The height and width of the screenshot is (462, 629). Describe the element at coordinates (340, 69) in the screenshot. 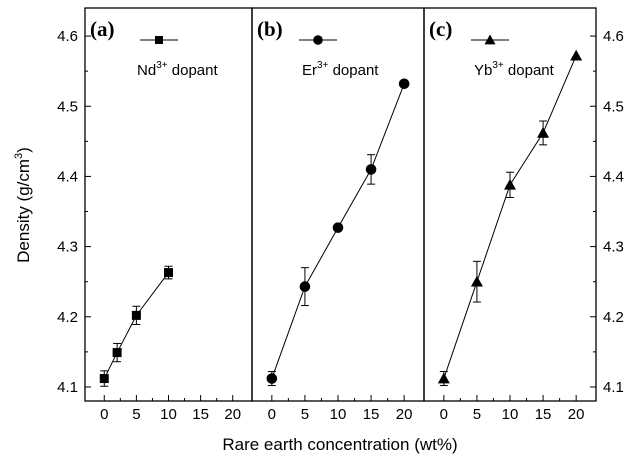

I see `legend-label: Er3+ dopant` at that location.